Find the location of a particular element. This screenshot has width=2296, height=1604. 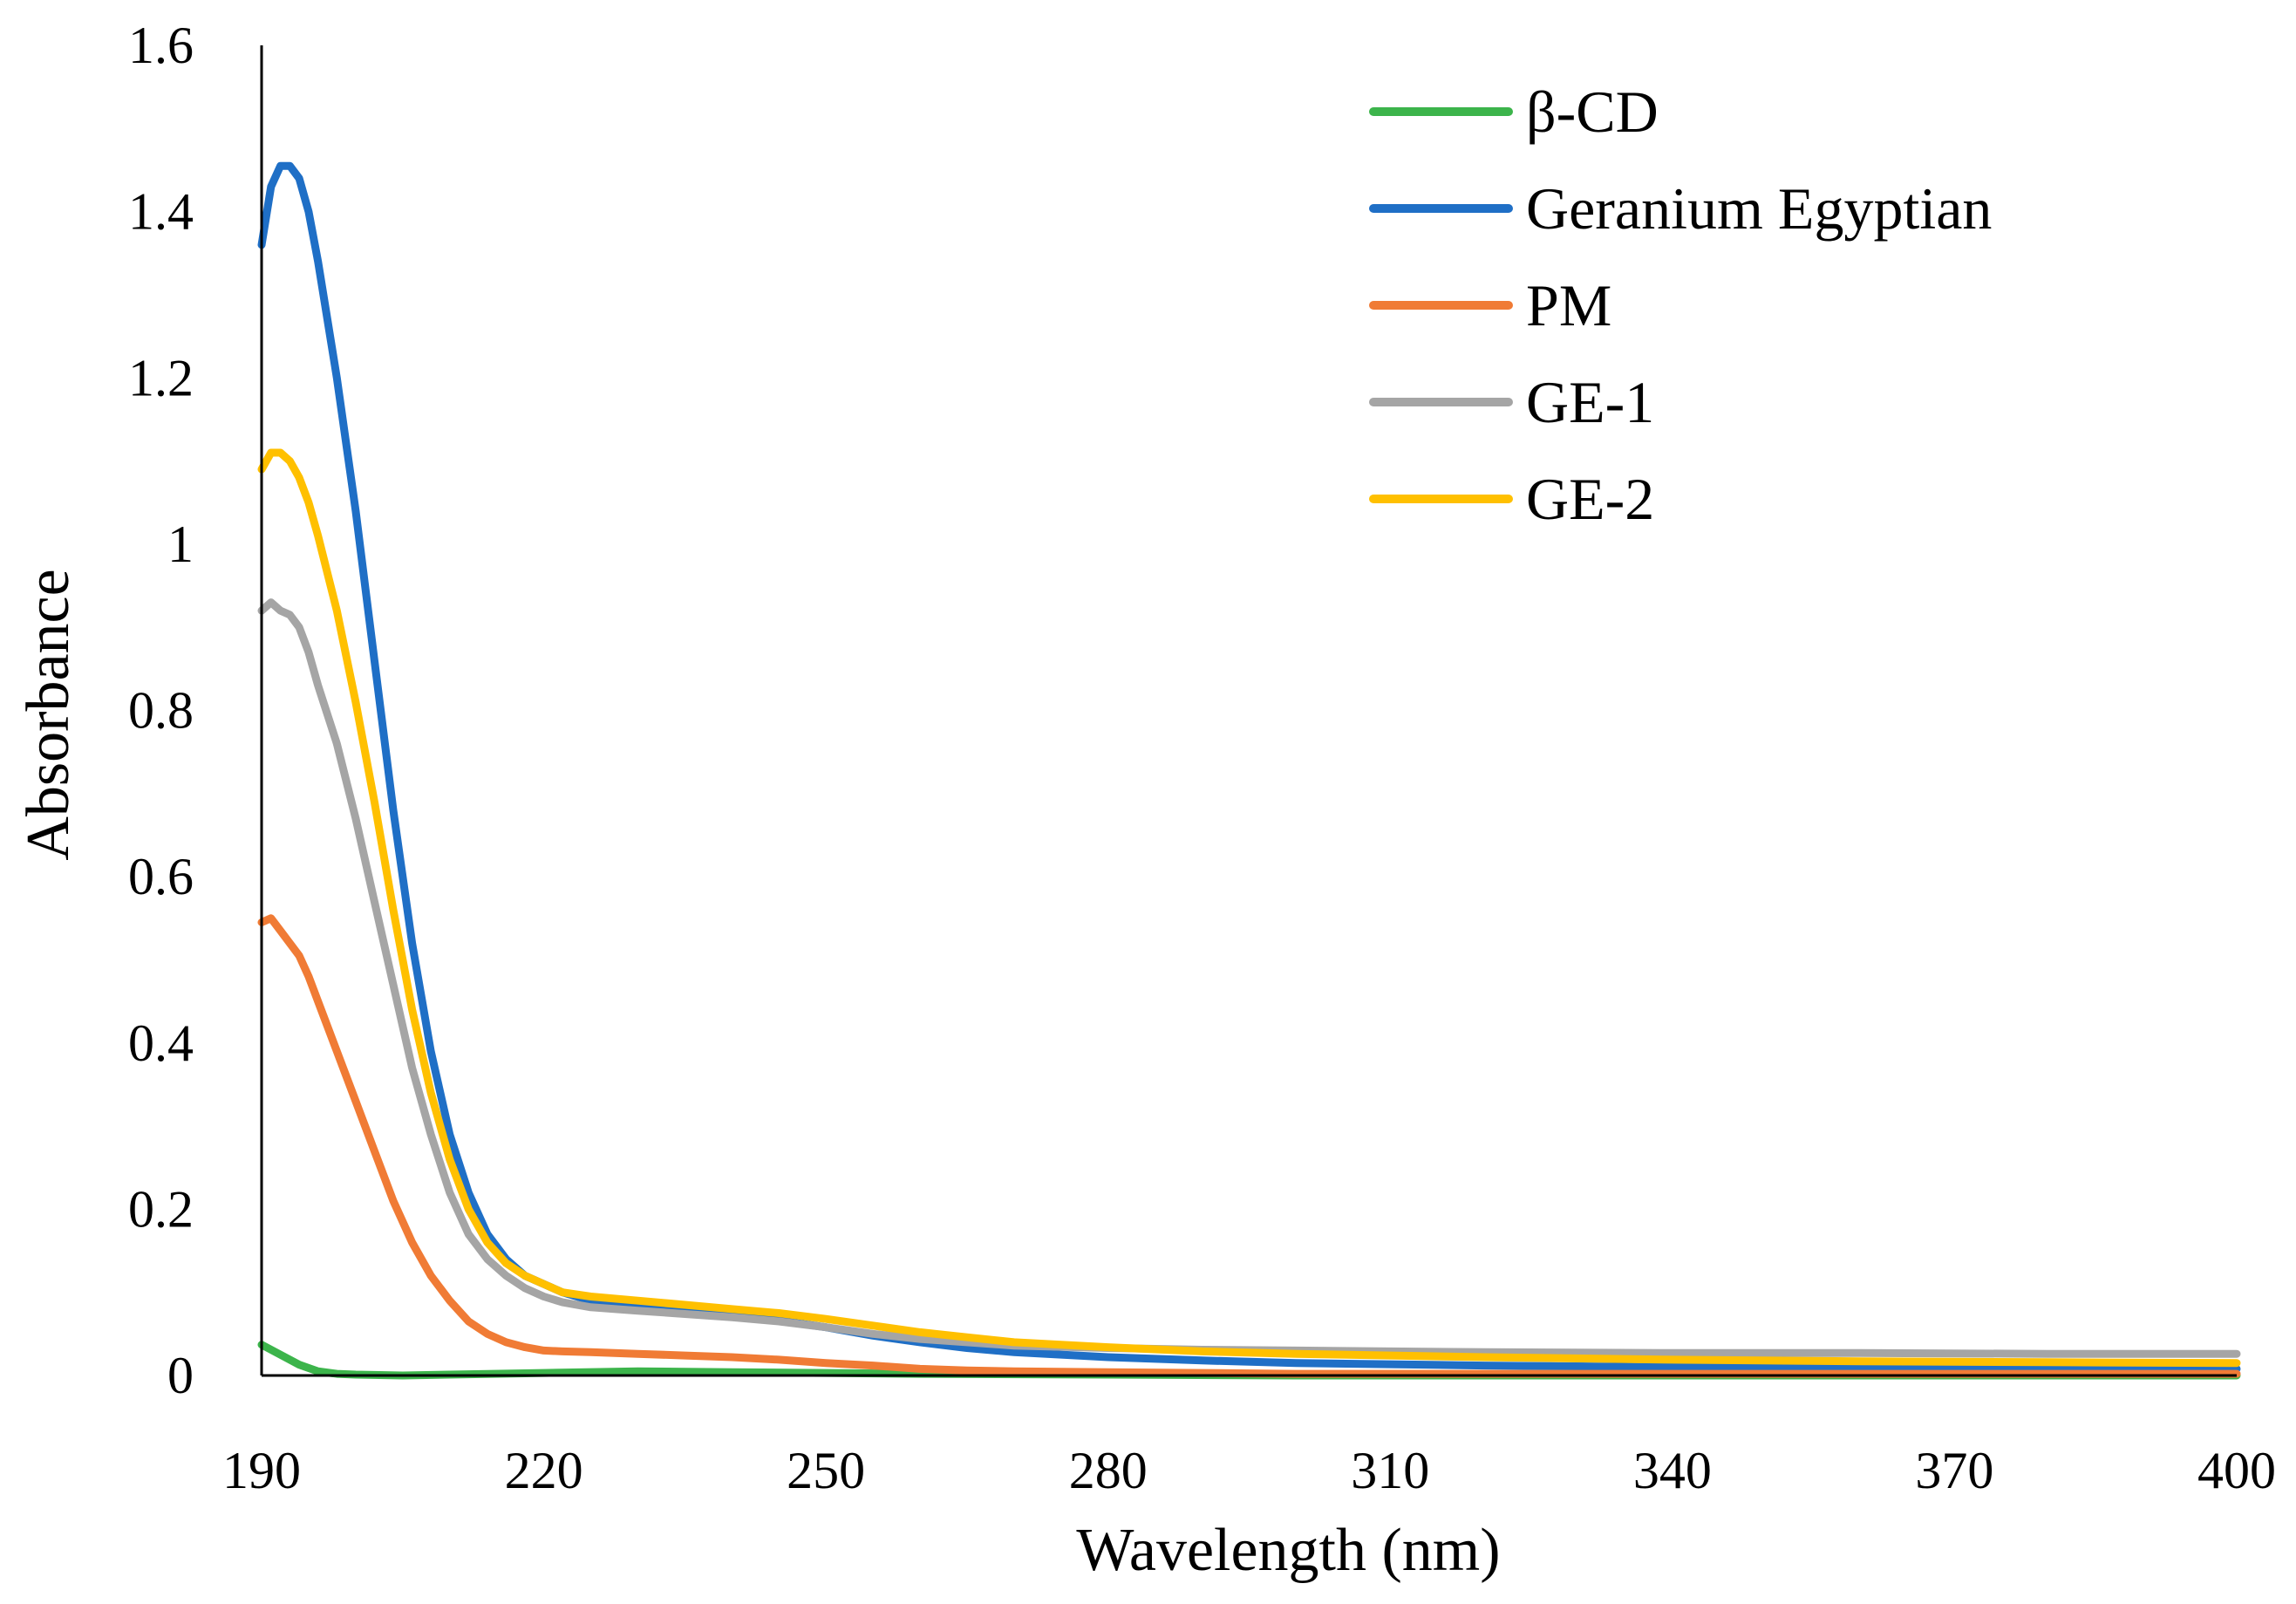

x-tick-label: 340 is located at coordinates (1672, 1470).